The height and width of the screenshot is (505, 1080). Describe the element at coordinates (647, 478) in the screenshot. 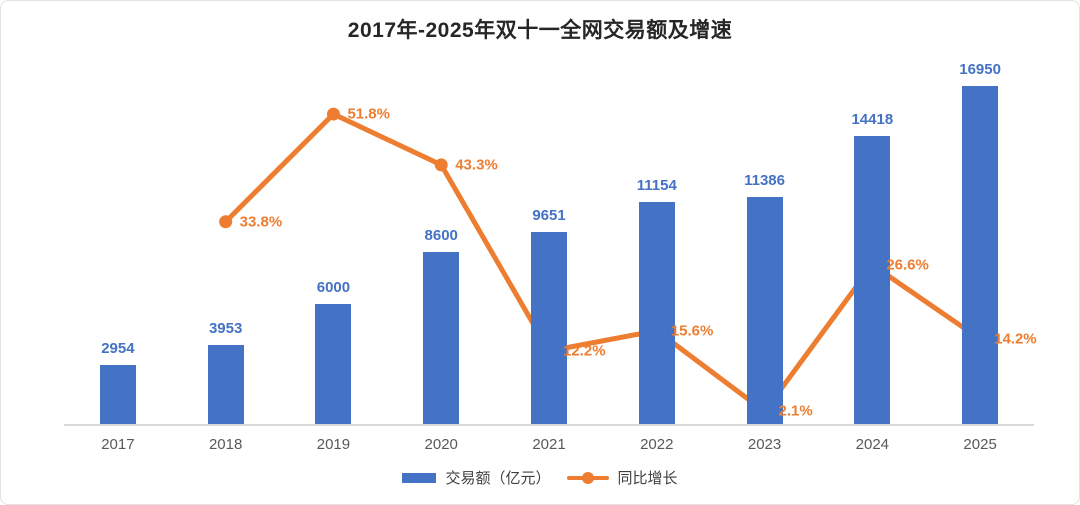

I see `legend-label-line-series: 同比增长` at that location.